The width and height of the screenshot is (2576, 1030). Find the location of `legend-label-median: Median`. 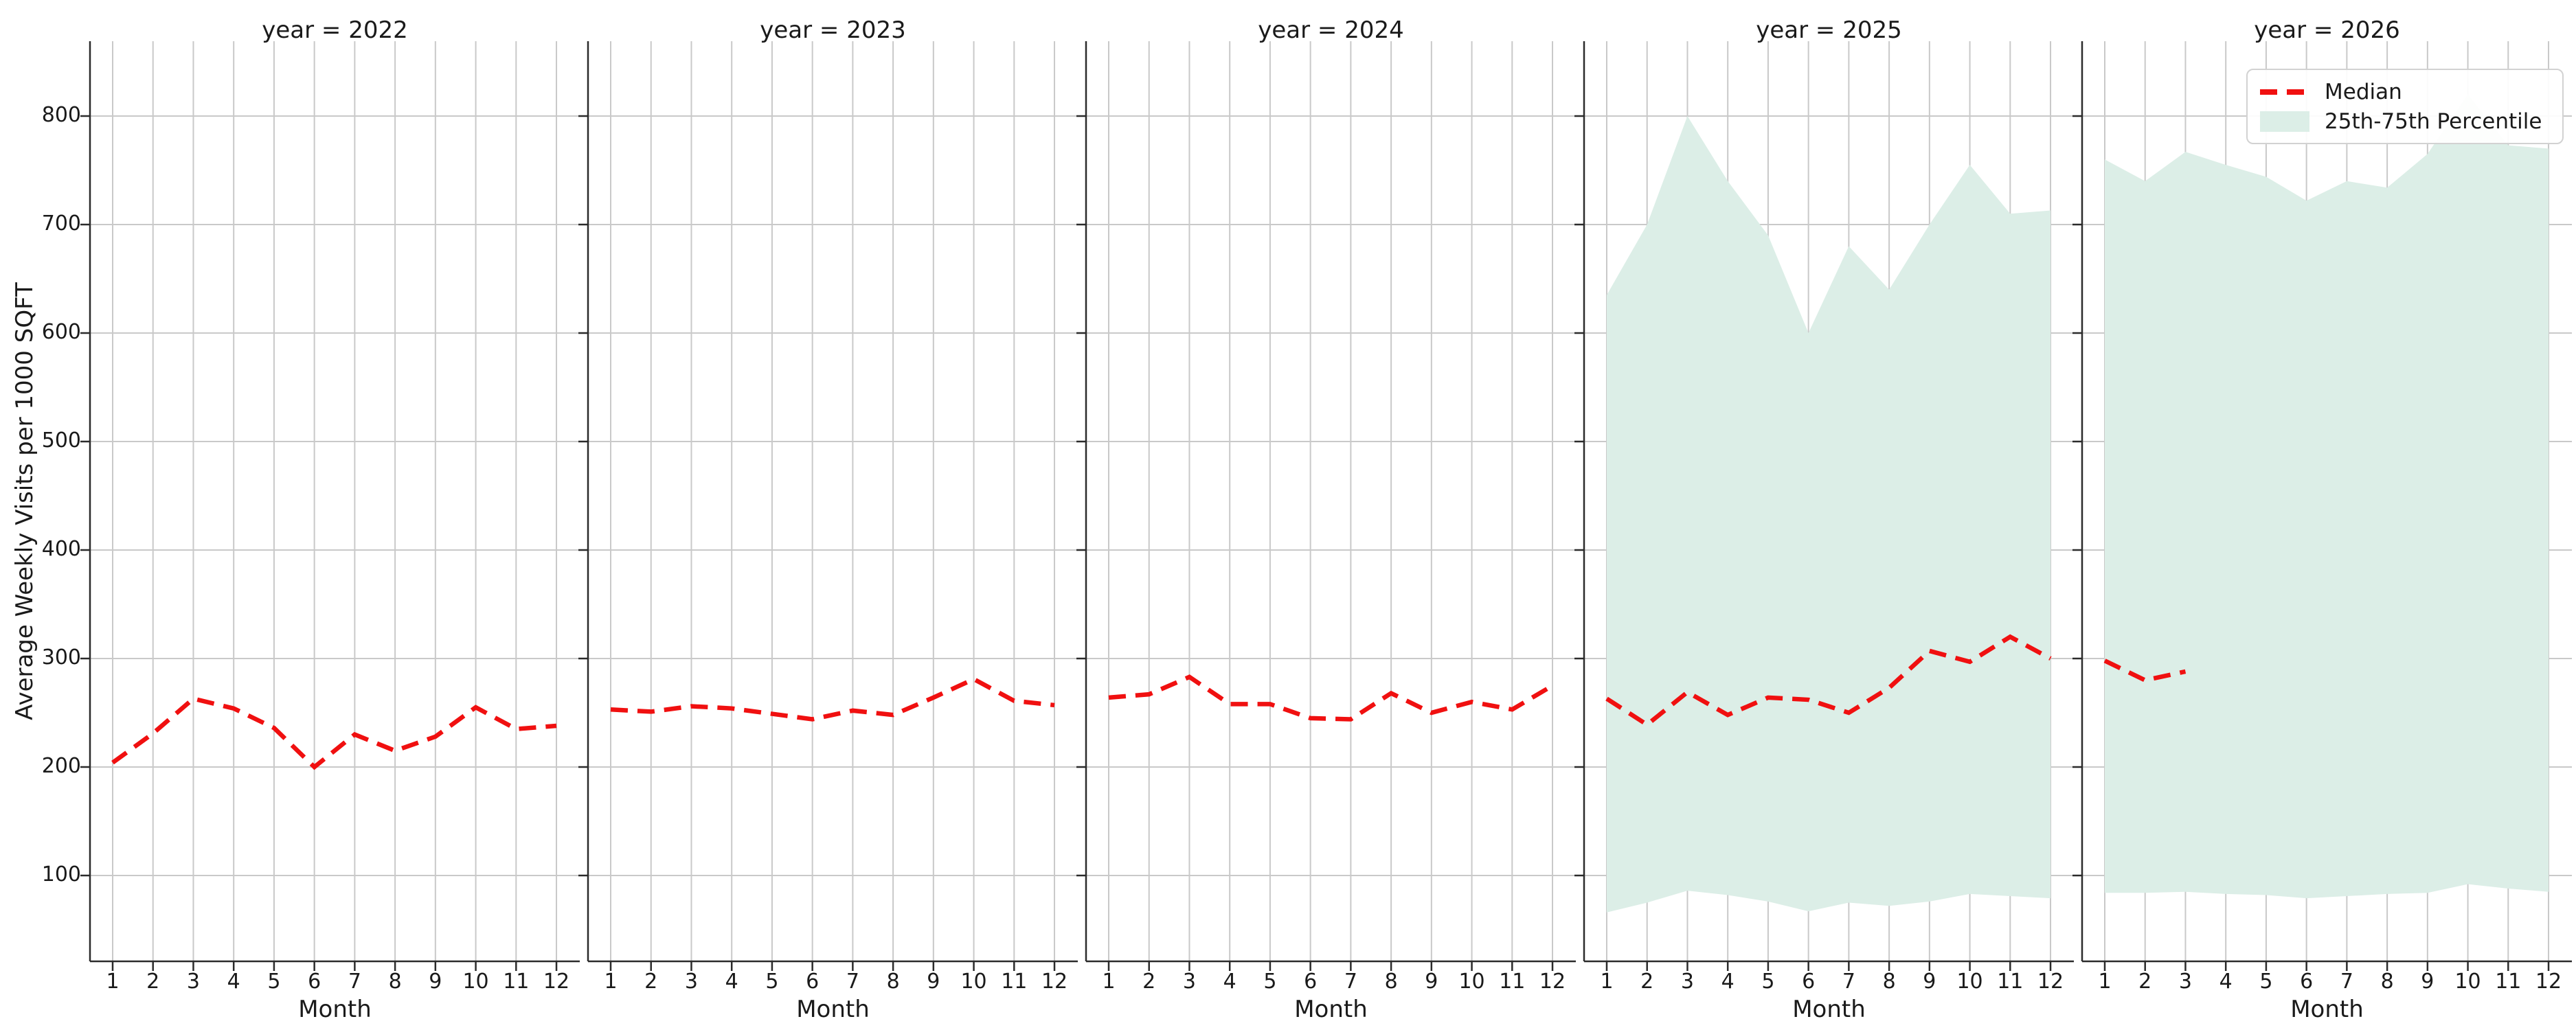

legend-label-median: Median is located at coordinates (2363, 91).